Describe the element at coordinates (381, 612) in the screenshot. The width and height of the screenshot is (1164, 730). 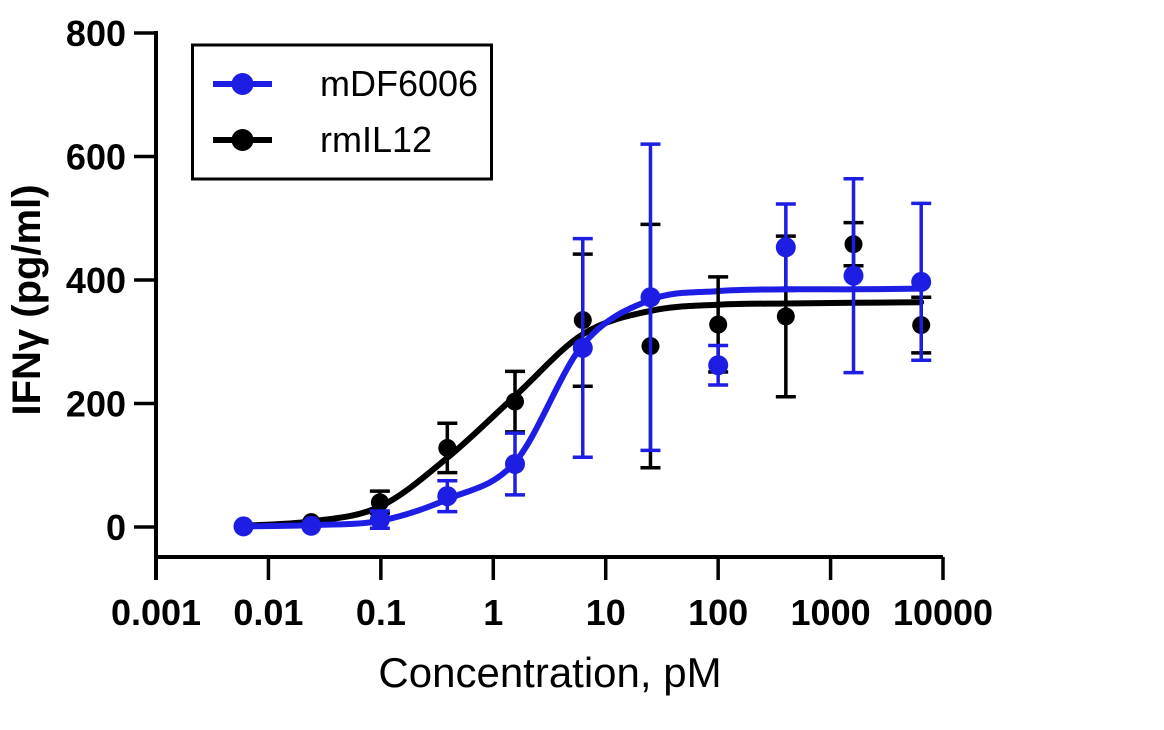
I see `x-tick-label: 0.1` at that location.